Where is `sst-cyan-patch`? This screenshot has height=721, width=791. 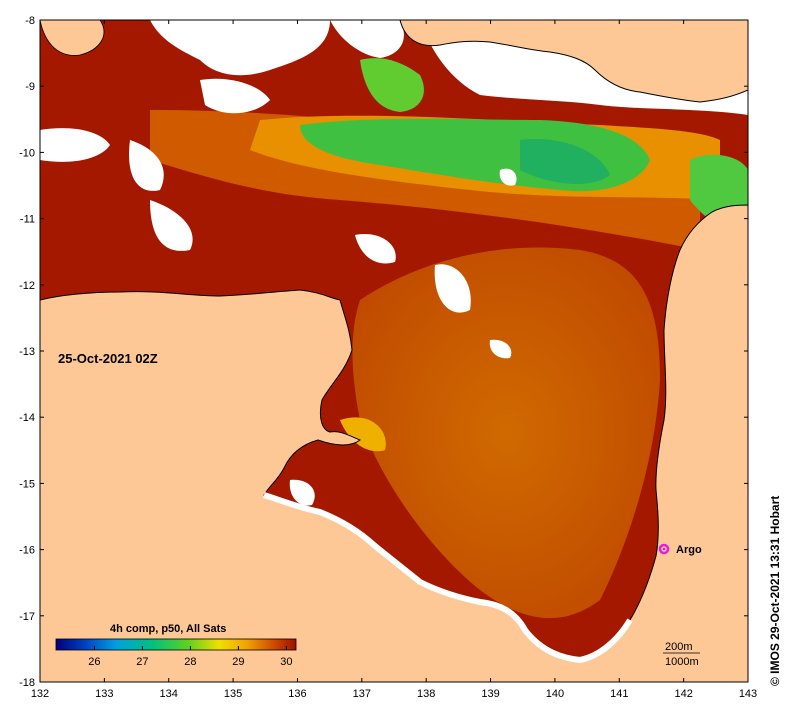
sst-cyan-patch is located at coordinates (565, 162).